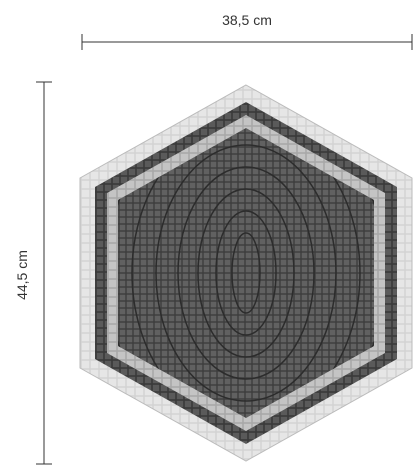  Describe the element at coordinates (247, 31) in the screenshot. I see `width-dimension: 38,5 cm` at that location.